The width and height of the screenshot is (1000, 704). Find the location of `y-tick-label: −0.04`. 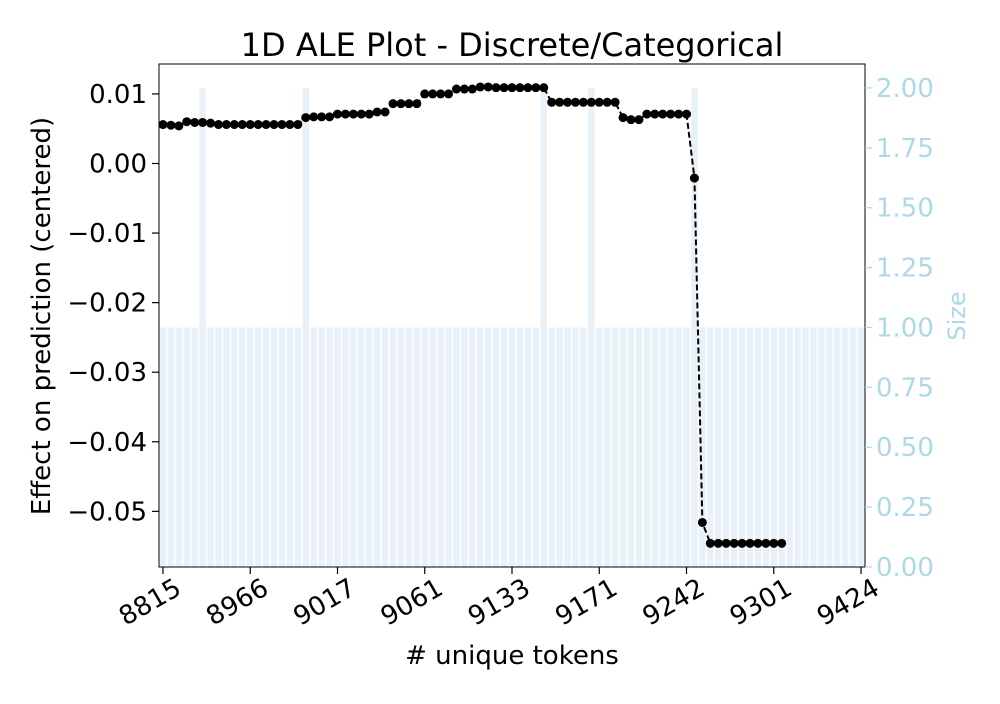

y-tick-label: −0.04 is located at coordinates (107, 443).